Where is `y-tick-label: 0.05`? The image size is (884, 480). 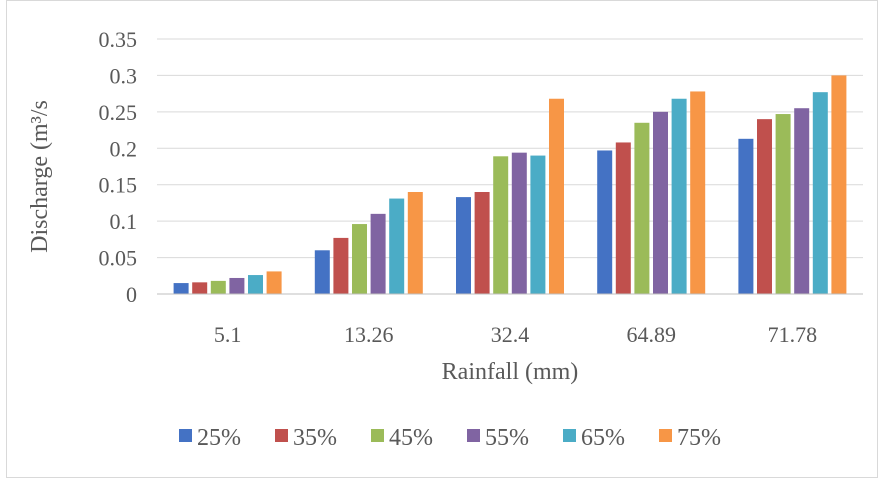
y-tick-label: 0.05 is located at coordinates (118, 258).